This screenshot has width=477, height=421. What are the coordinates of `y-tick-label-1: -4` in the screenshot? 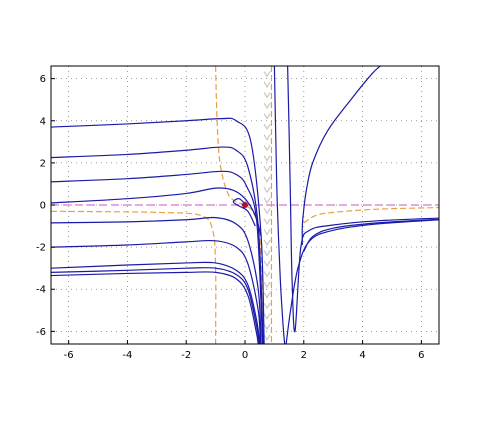 It's located at (41, 290).